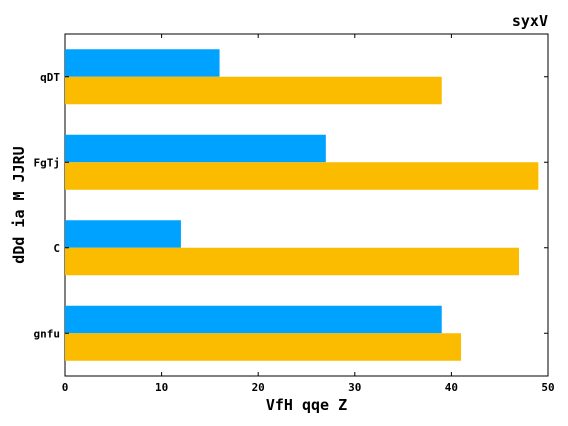  Describe the element at coordinates (547, 387) in the screenshot. I see `x-tick-label-50: 50` at that location.